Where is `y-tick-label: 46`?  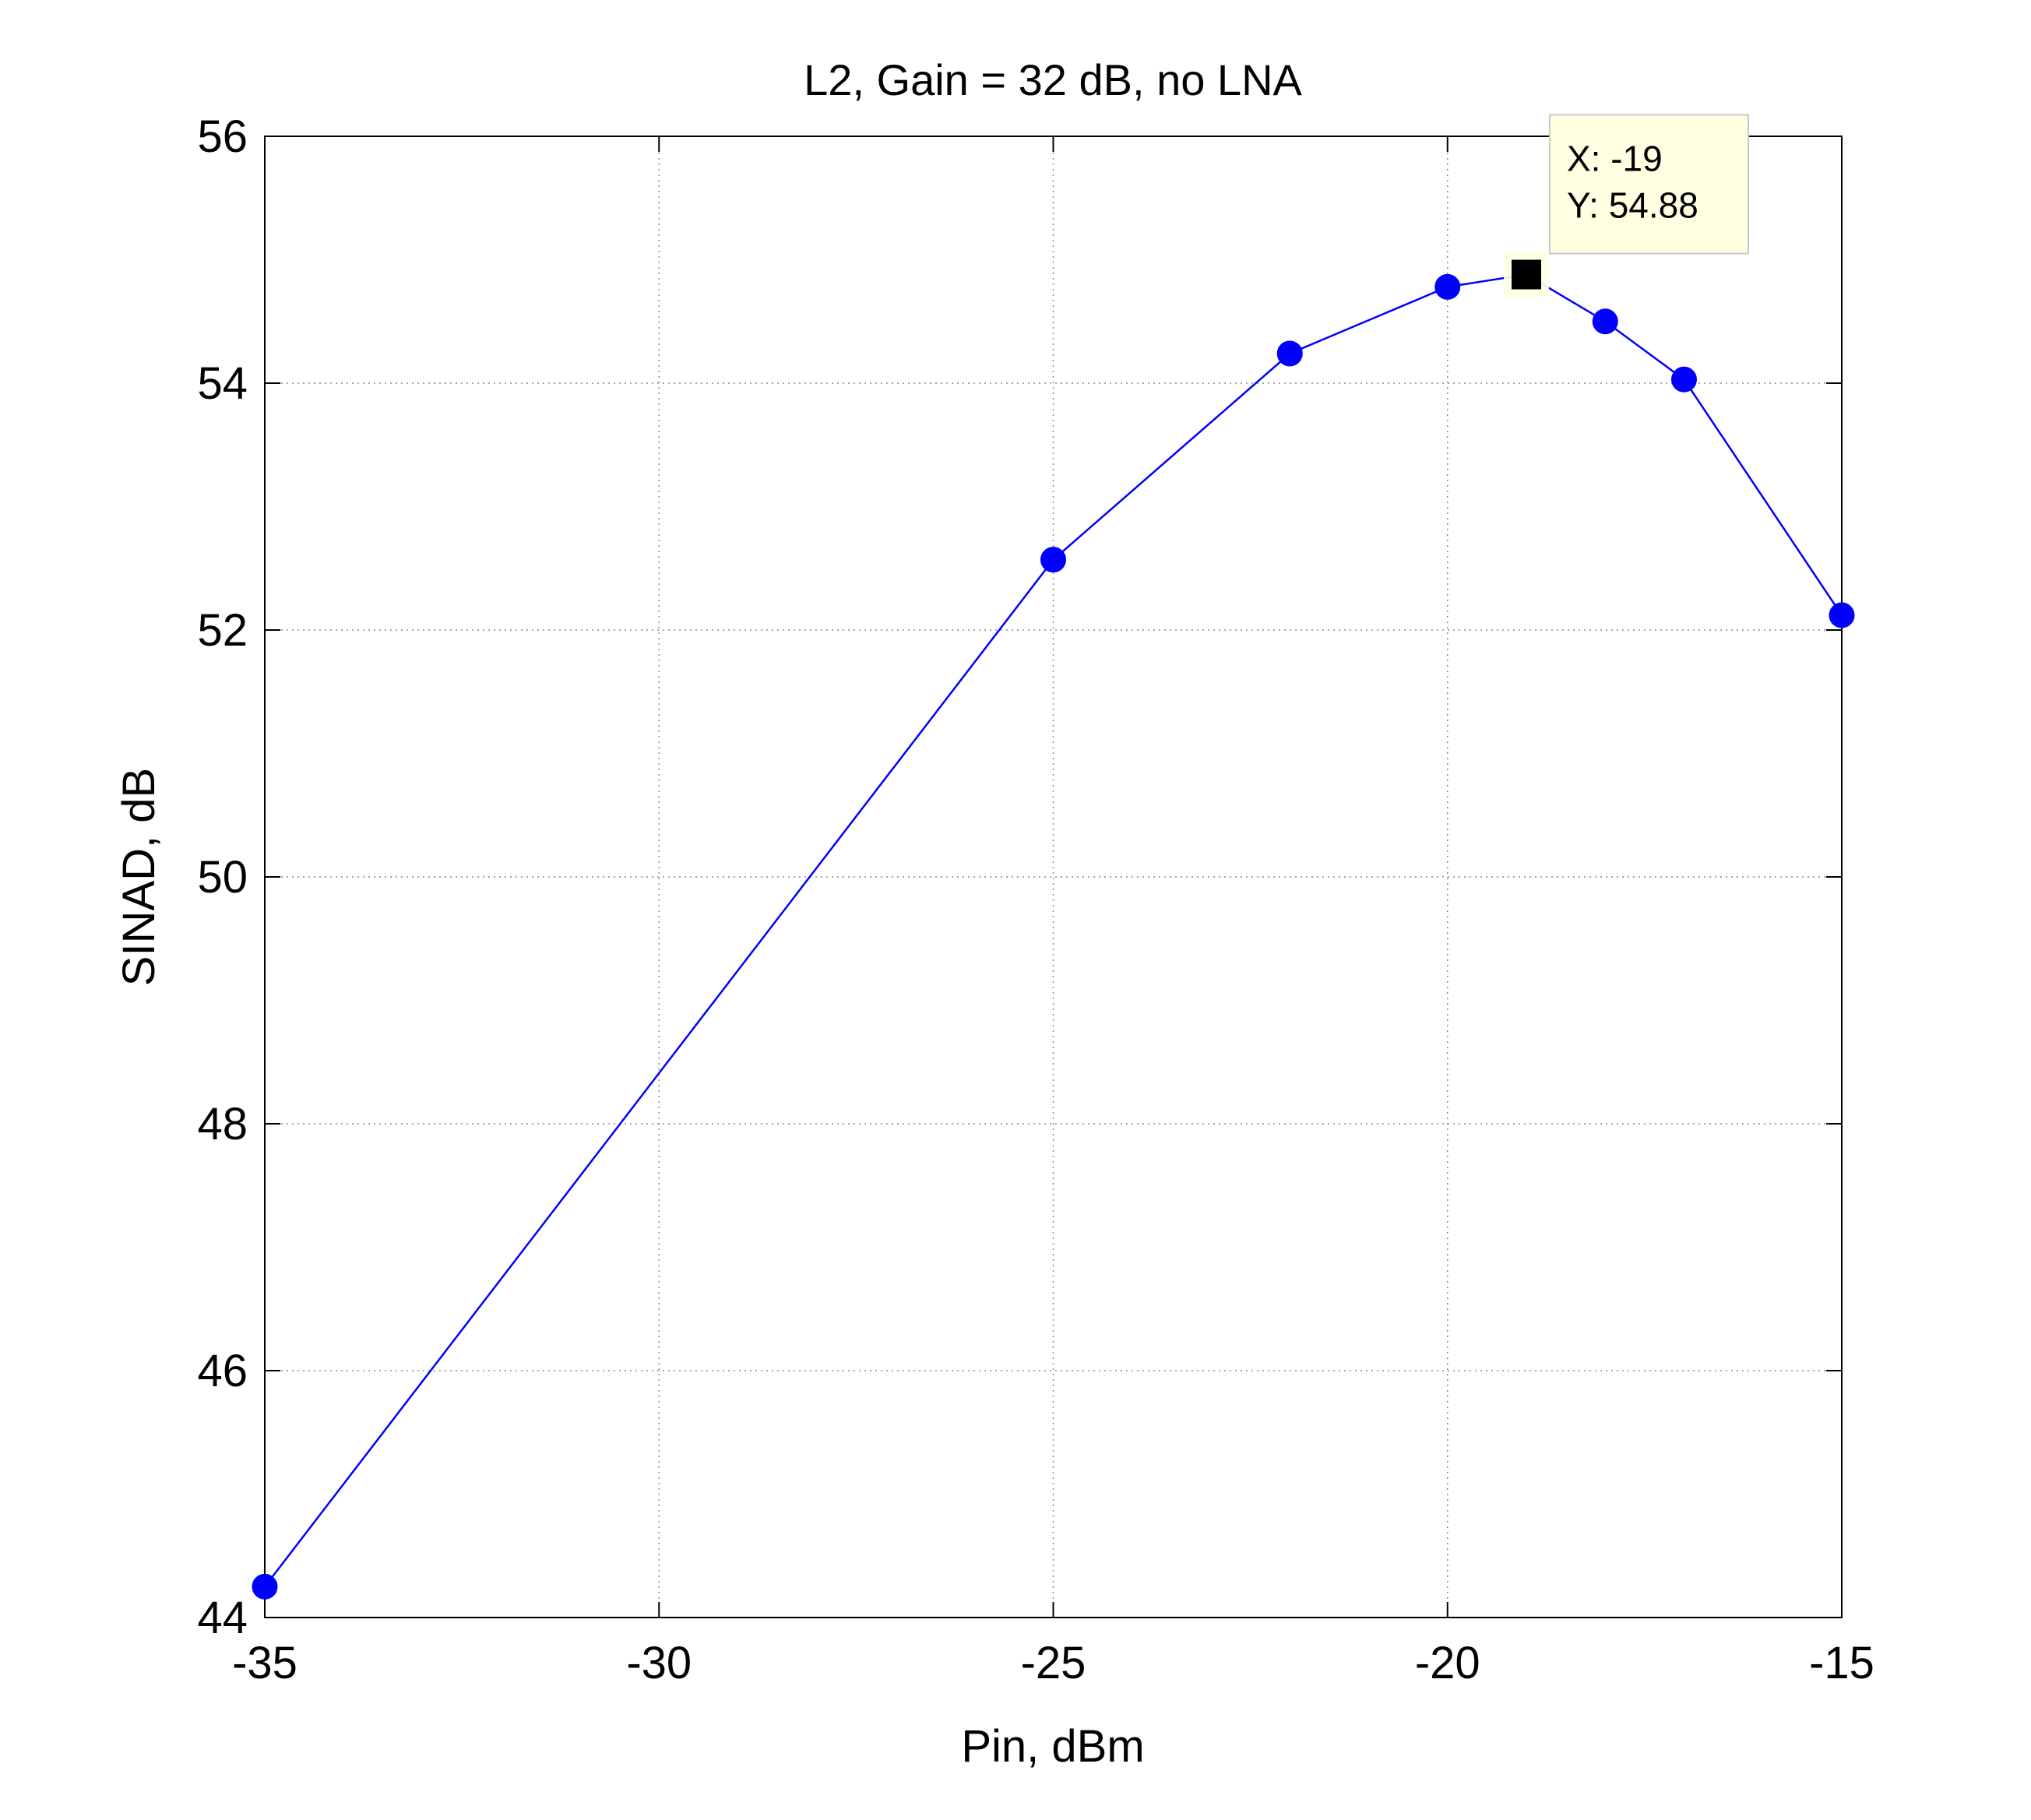 y-tick-label: 46 is located at coordinates (222, 1371).